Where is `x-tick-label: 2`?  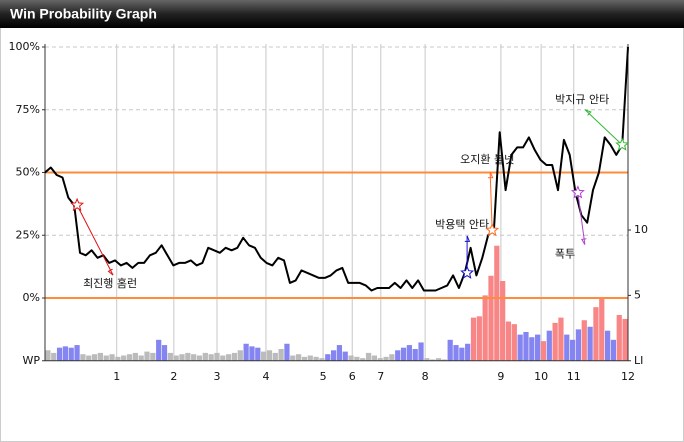 x-tick-label: 2 is located at coordinates (173, 376).